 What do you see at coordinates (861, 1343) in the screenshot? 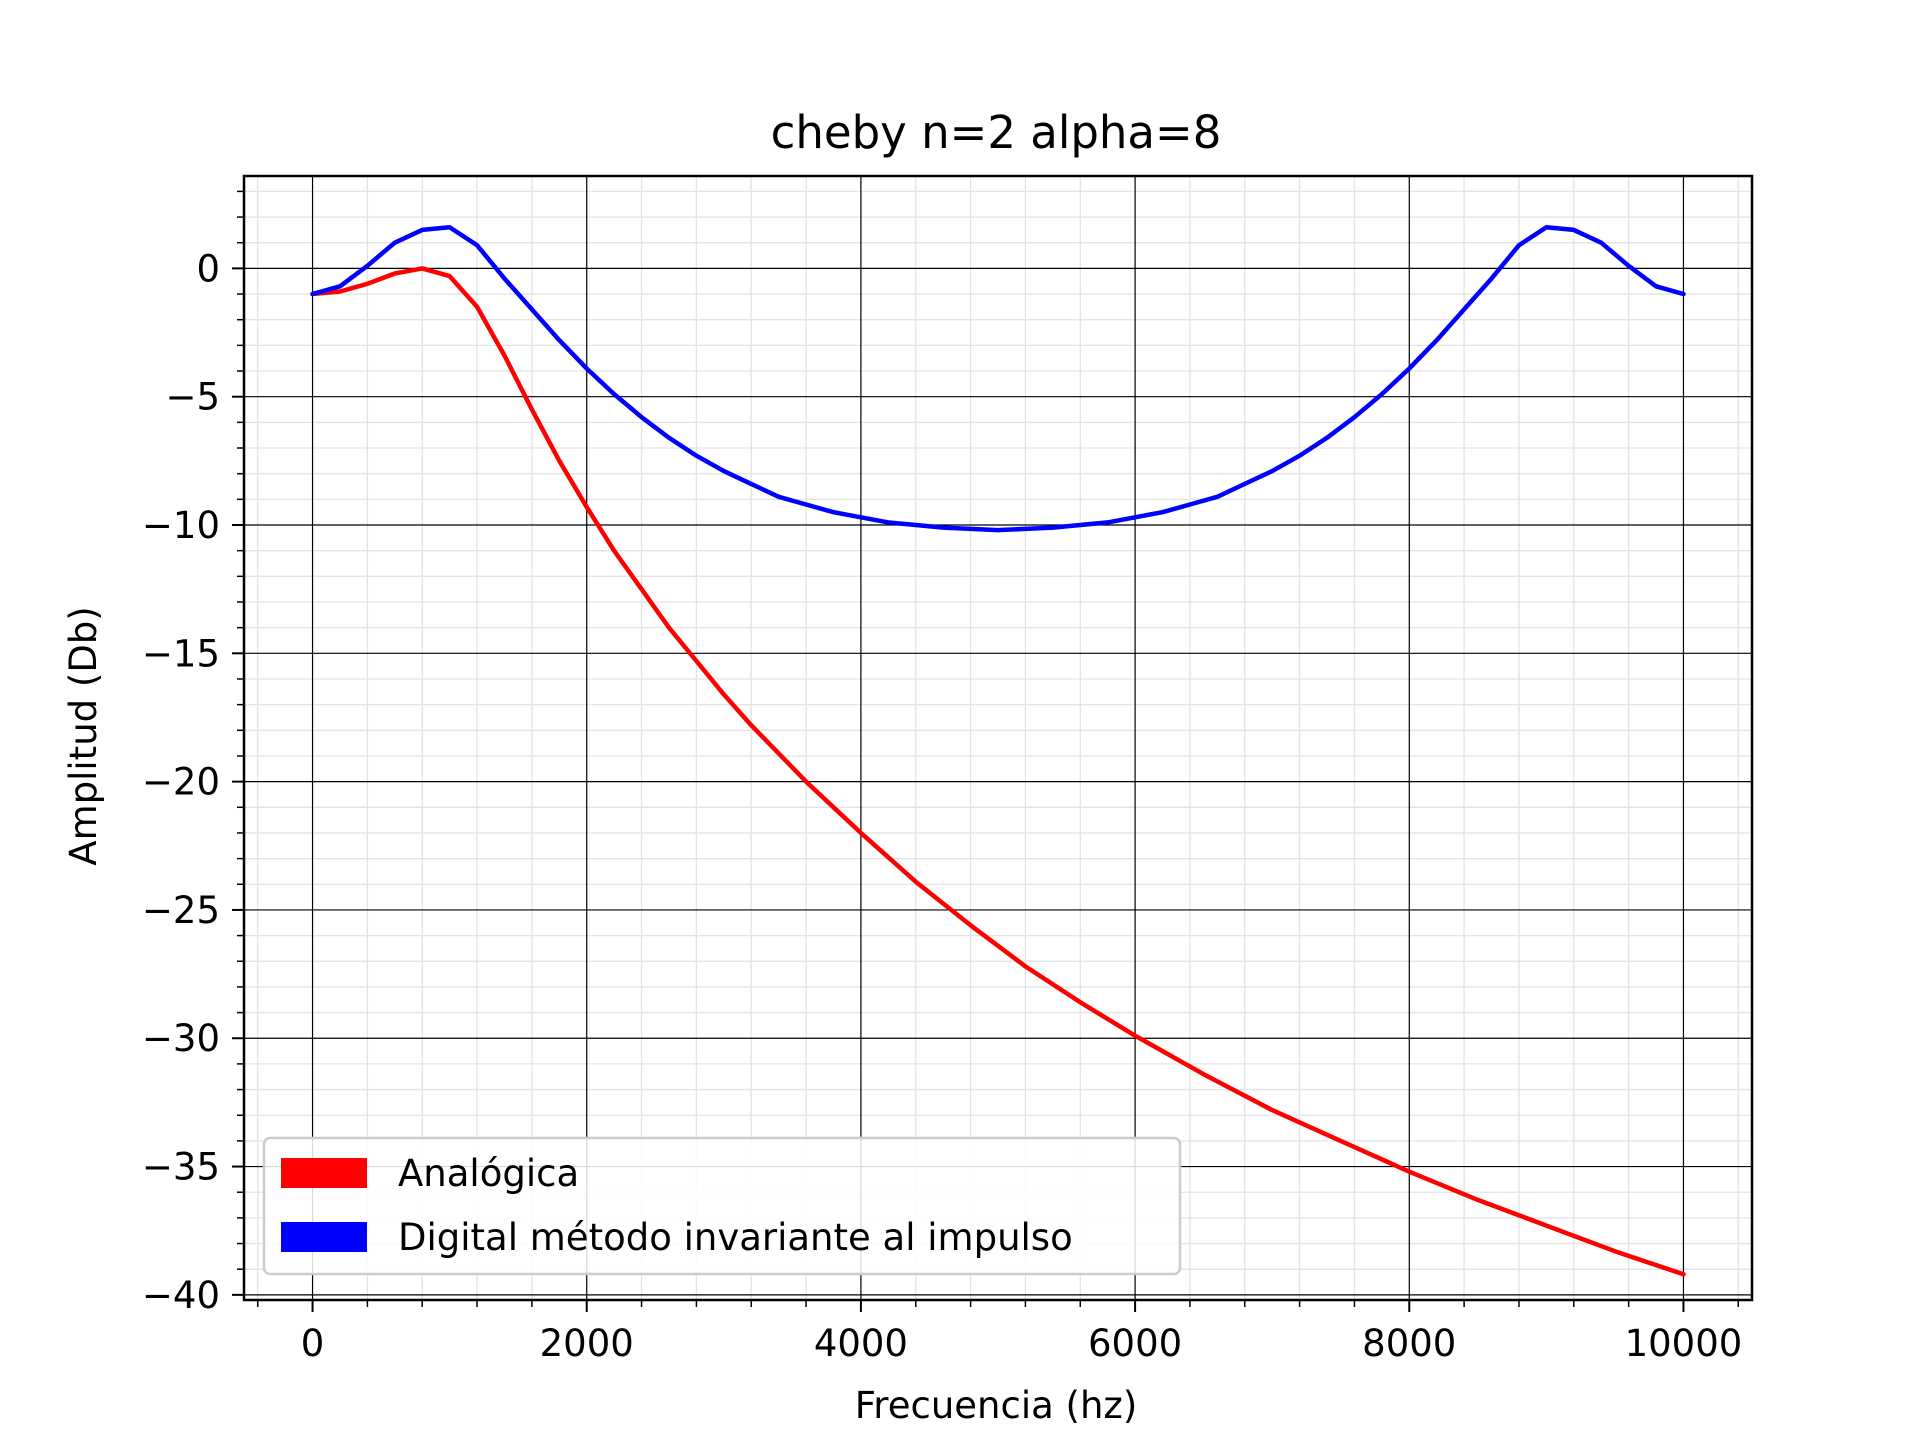
I see `x-tick-label: 4000` at bounding box center [861, 1343].